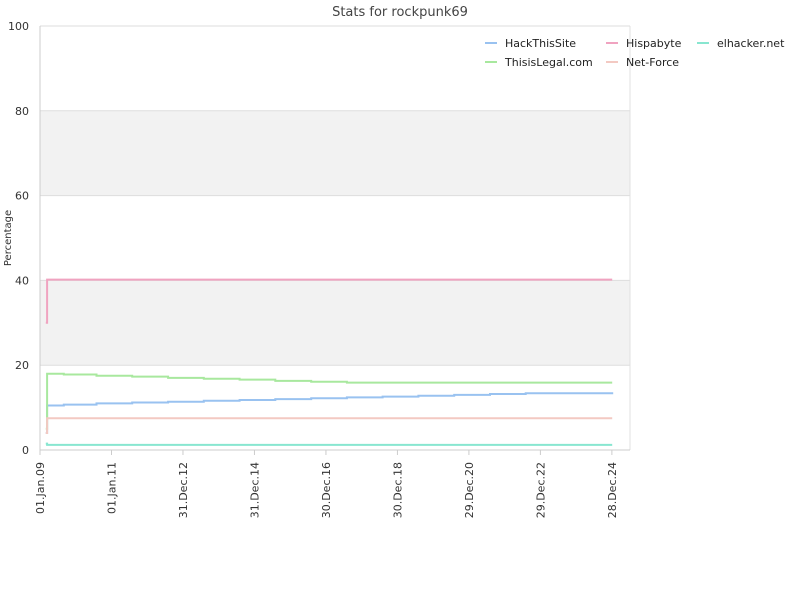 This screenshot has width=800, height=600. Describe the element at coordinates (22, 280) in the screenshot. I see `y-tick-label: 40` at that location.